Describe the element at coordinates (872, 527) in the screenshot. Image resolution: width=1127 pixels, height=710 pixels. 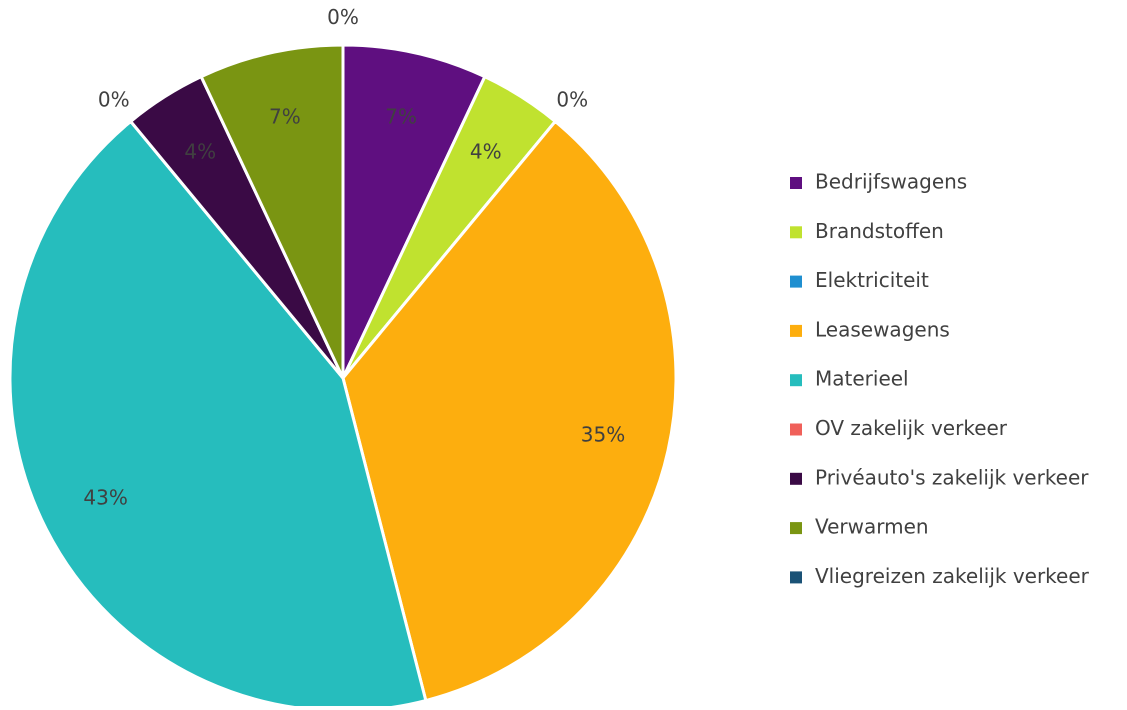
I see `legend-label: Verwarmen` at that location.